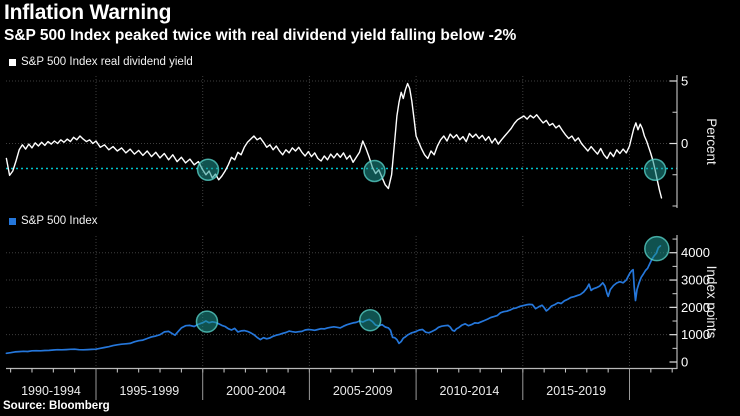 Image resolution: width=740 pixels, height=416 pixels. I want to click on x-axis-label: 2000-2004, so click(256, 391).